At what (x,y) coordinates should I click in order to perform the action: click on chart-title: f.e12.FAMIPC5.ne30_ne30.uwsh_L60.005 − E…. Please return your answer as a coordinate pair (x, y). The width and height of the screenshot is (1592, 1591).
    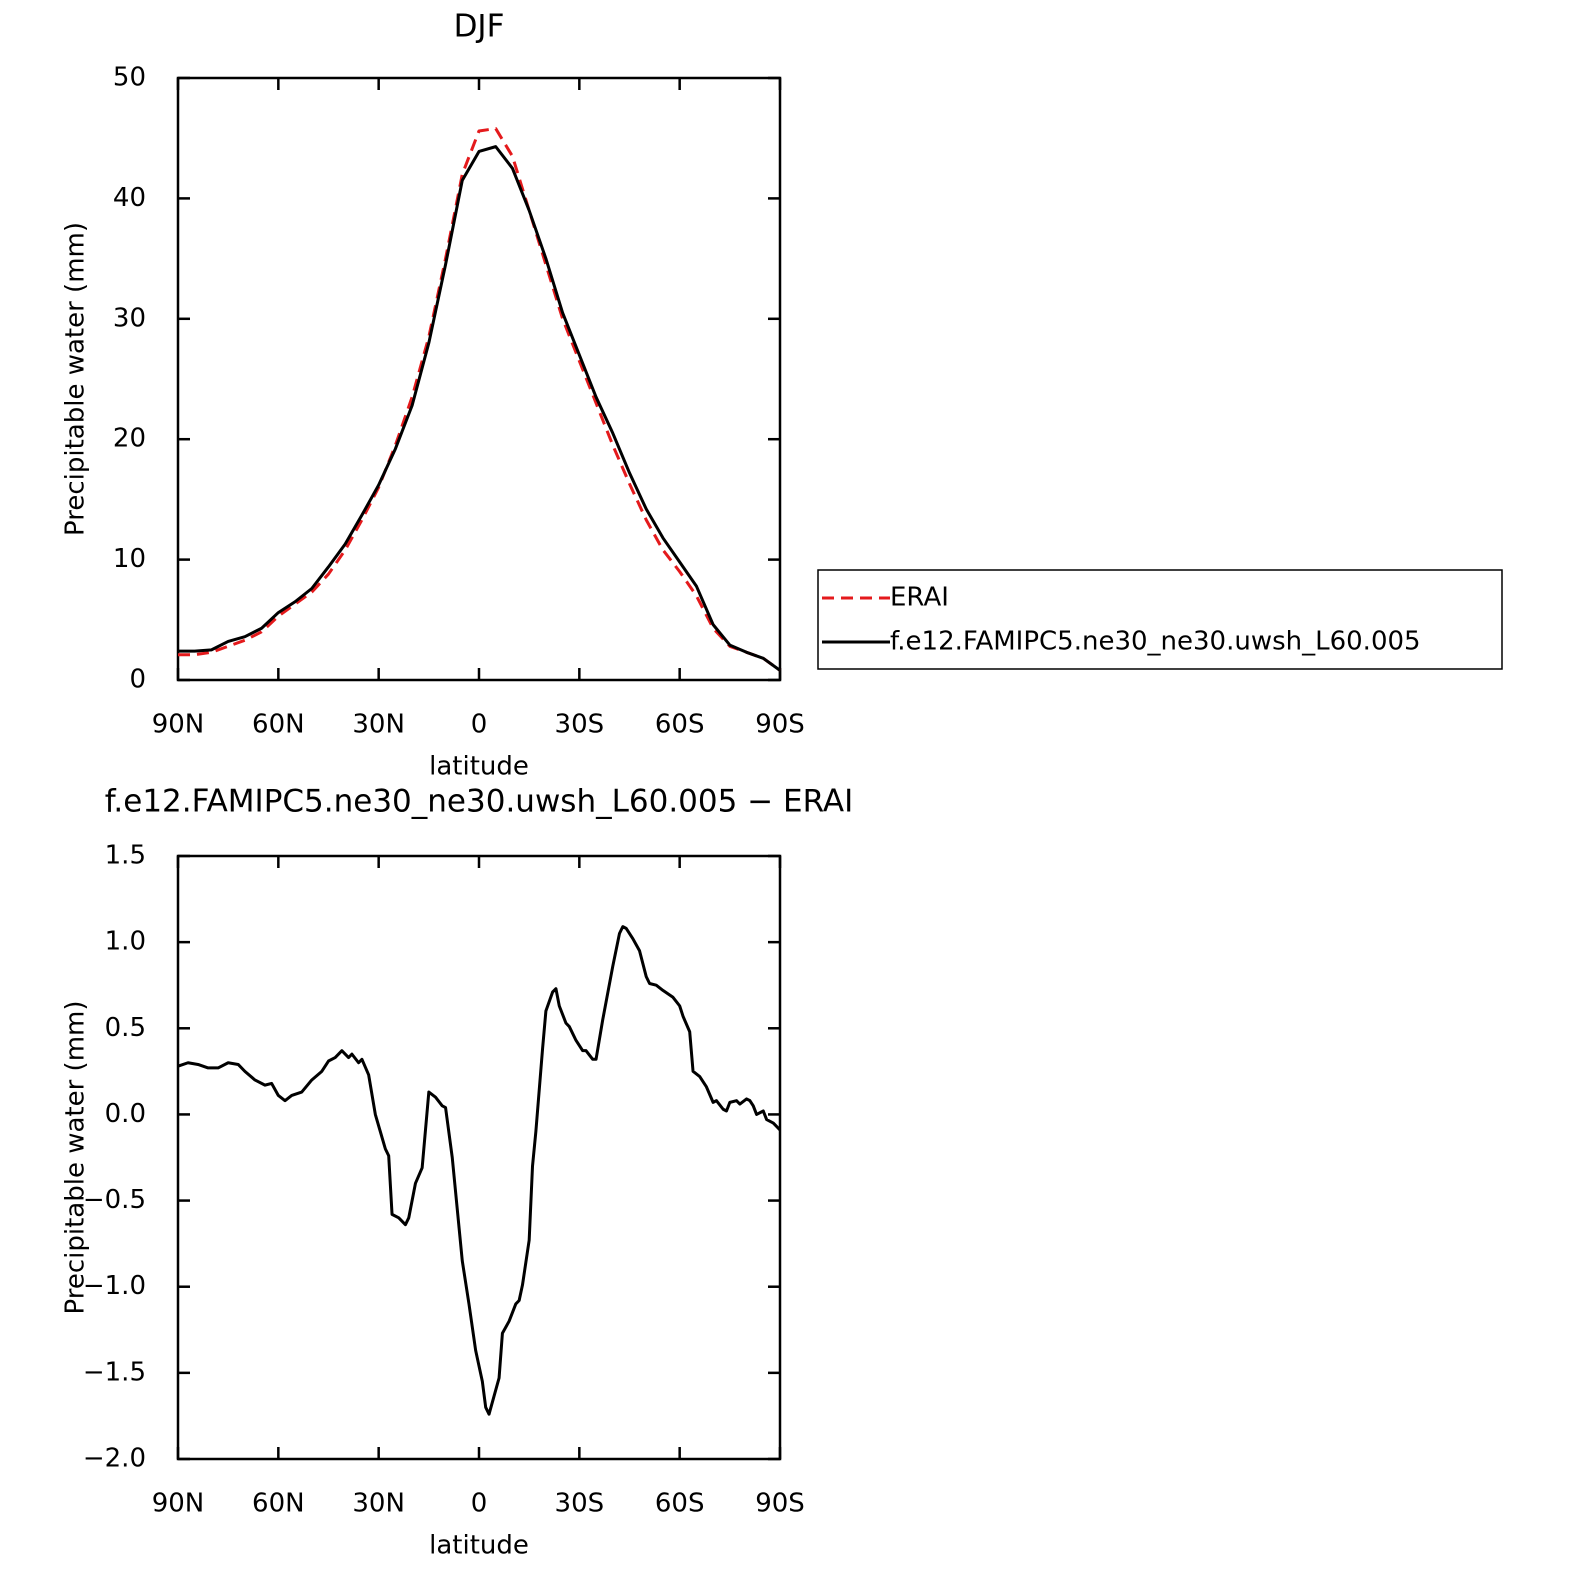
    Looking at the image, I should click on (479, 802).